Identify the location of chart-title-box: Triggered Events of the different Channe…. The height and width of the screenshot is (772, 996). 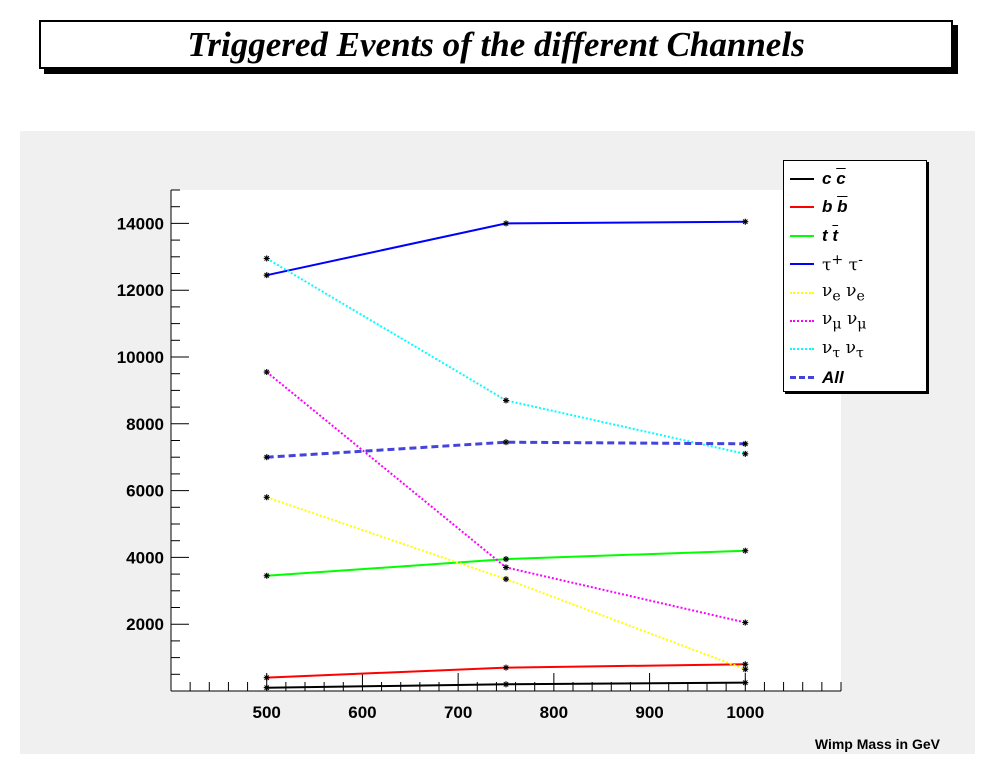
(496, 44).